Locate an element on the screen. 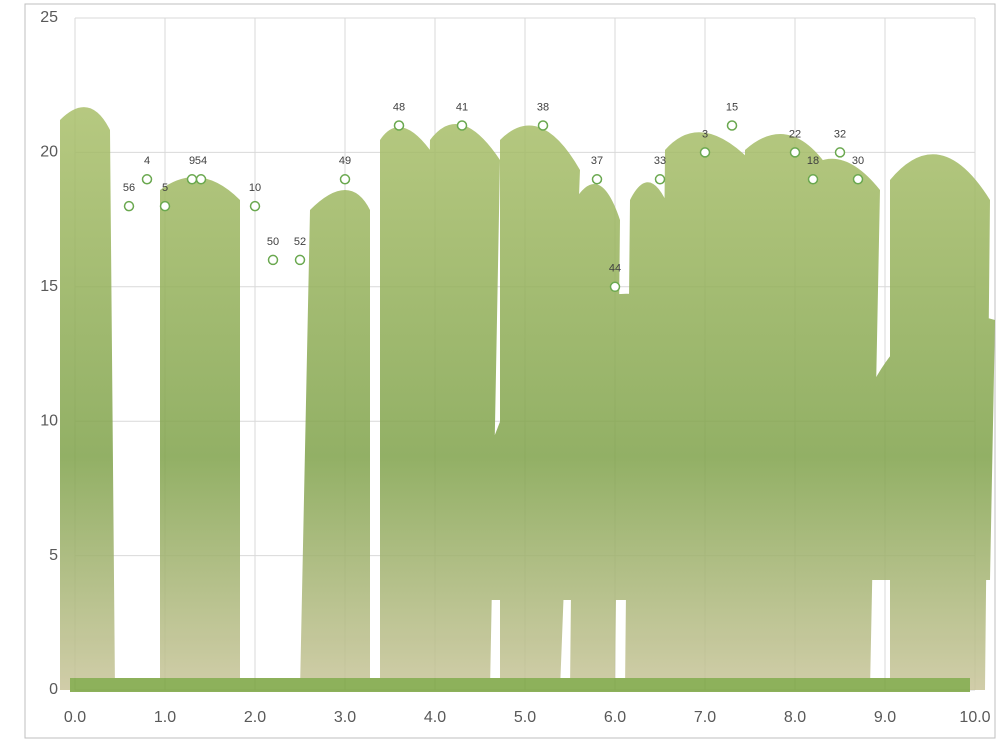 Image resolution: width=1000 pixels, height=742 pixels. x-tick-label: 5.0 is located at coordinates (525, 717).